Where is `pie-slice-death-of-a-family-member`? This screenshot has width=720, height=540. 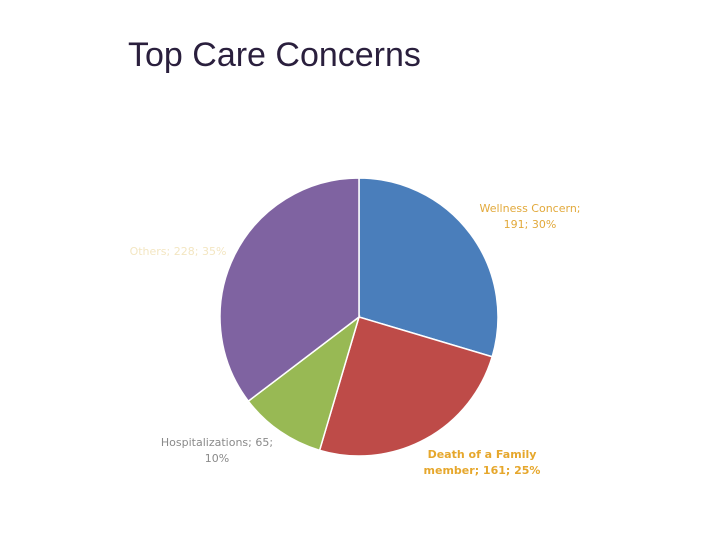
pie-slice-death-of-a-family-member is located at coordinates (406, 386).